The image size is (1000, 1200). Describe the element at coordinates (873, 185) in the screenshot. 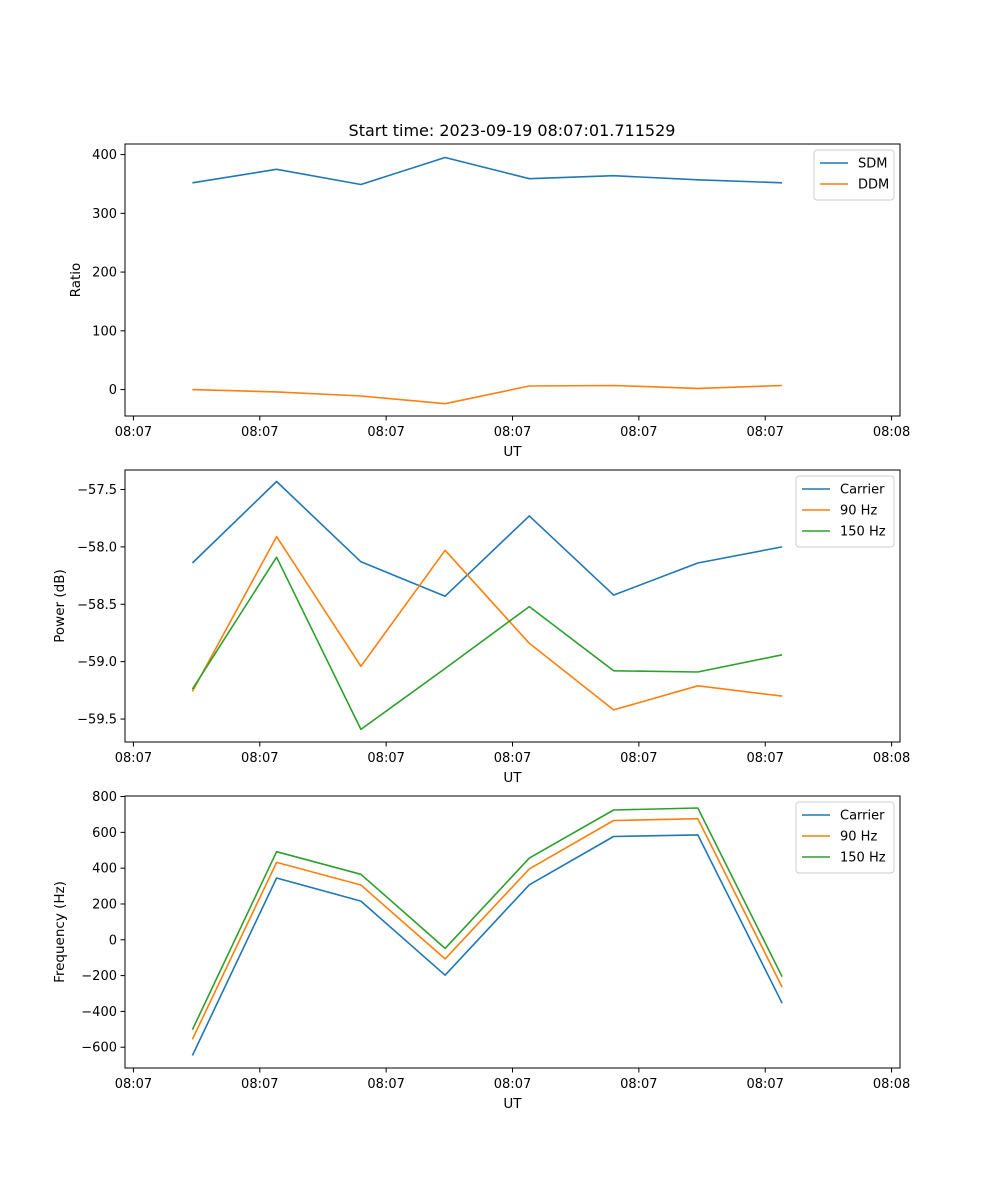

I see `legend-entry: DDM` at that location.